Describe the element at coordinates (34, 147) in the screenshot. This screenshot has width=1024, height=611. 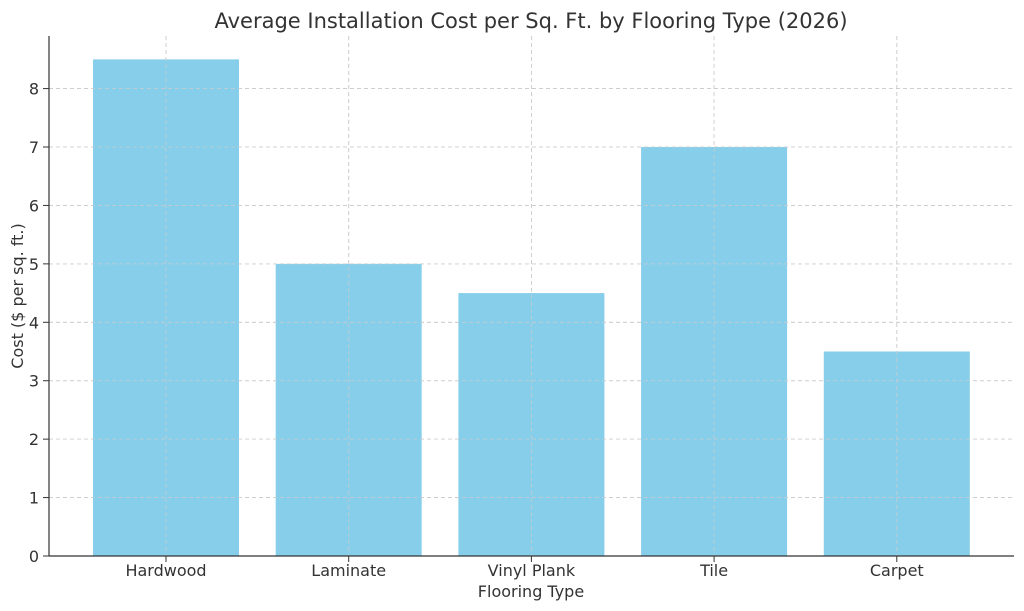
I see `y-tick-label: 7` at that location.